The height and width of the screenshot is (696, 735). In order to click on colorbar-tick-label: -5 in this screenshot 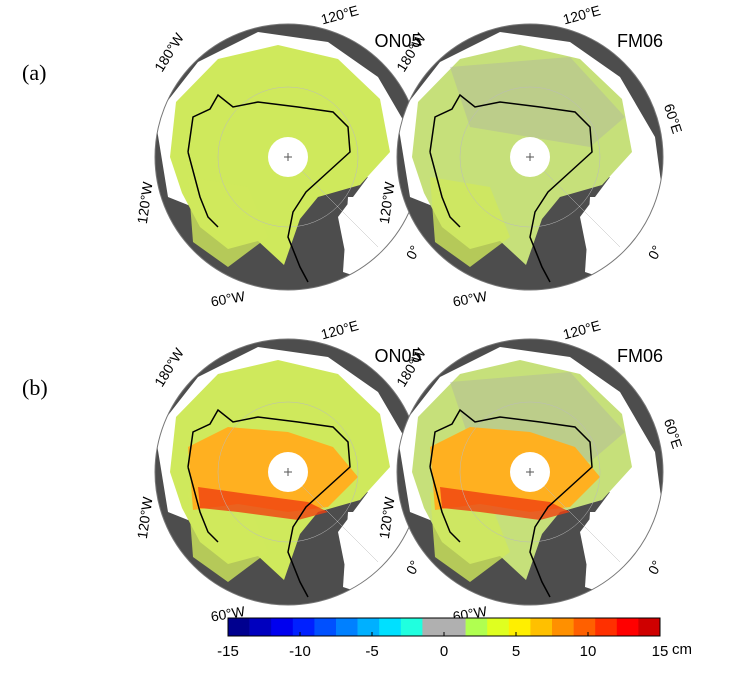, I will do `click(371, 651)`.